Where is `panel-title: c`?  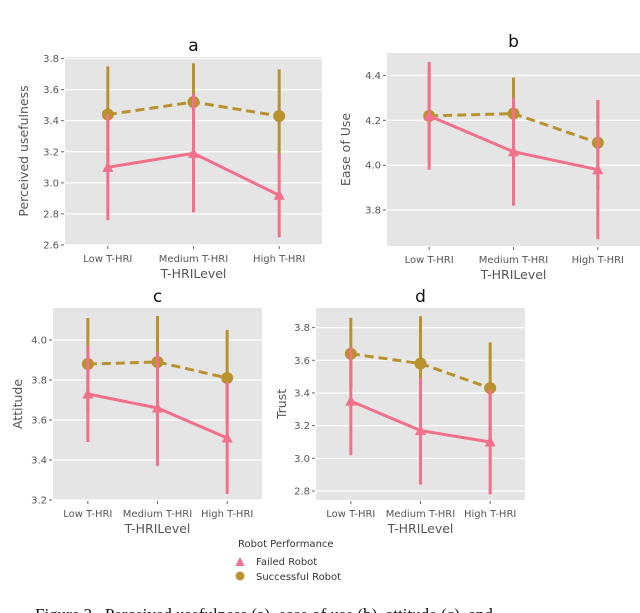
panel-title: c is located at coordinates (157, 297).